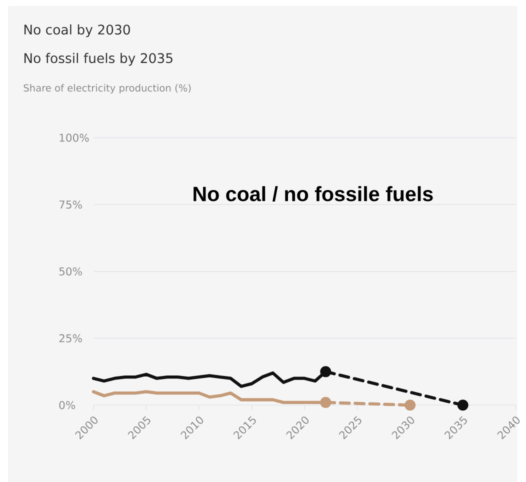 Image resolution: width=526 pixels, height=482 pixels. What do you see at coordinates (70, 338) in the screenshot?
I see `y-tick-label: 25%` at bounding box center [70, 338].